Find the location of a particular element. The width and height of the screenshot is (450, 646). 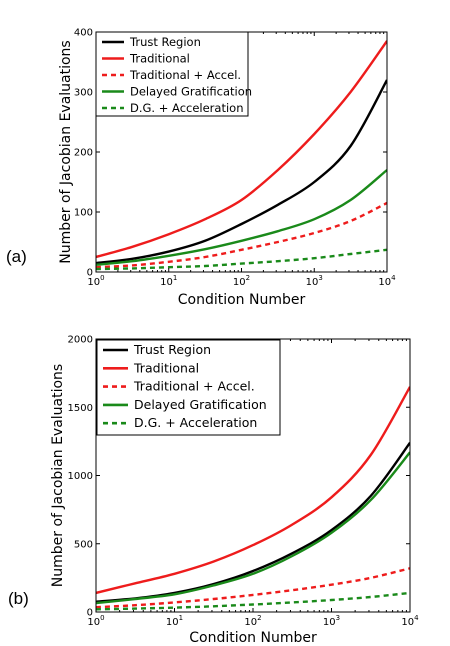

y-tick-label: 2000 is located at coordinates (80, 340).